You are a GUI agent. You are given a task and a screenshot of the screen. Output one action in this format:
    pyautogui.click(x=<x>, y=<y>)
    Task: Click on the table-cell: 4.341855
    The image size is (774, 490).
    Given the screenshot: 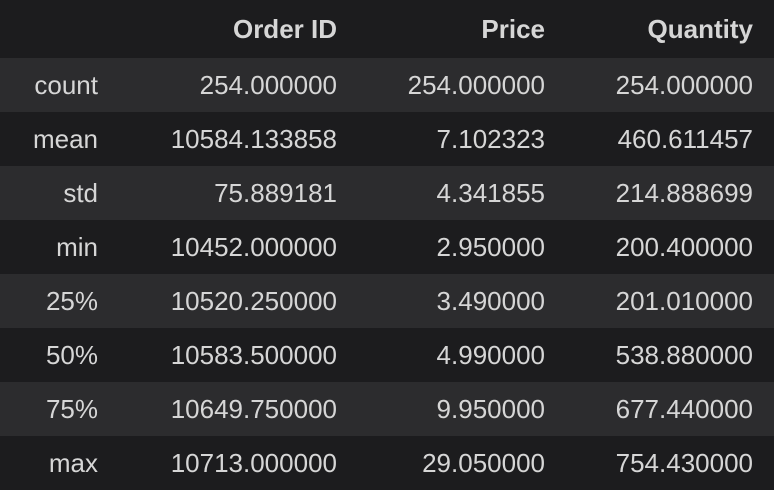 What is the action you would take?
    pyautogui.click(x=490, y=192)
    